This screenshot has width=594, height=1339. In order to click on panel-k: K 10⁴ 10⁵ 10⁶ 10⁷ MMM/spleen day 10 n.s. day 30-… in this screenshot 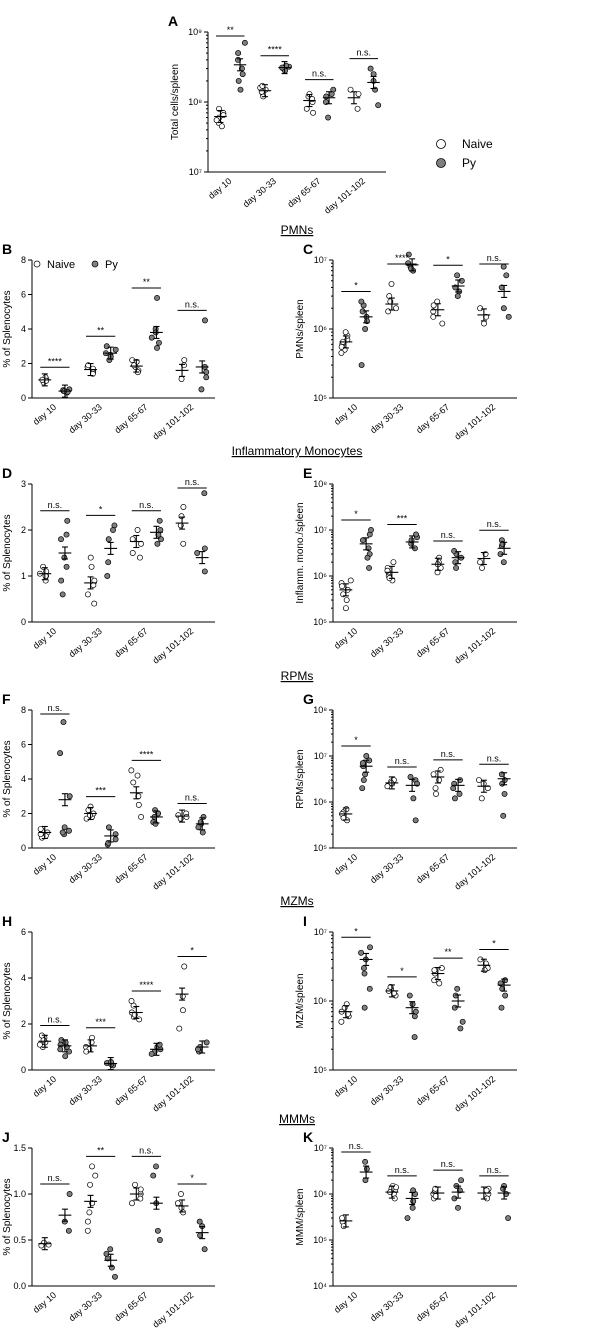, I will do `click(406, 1229)`.